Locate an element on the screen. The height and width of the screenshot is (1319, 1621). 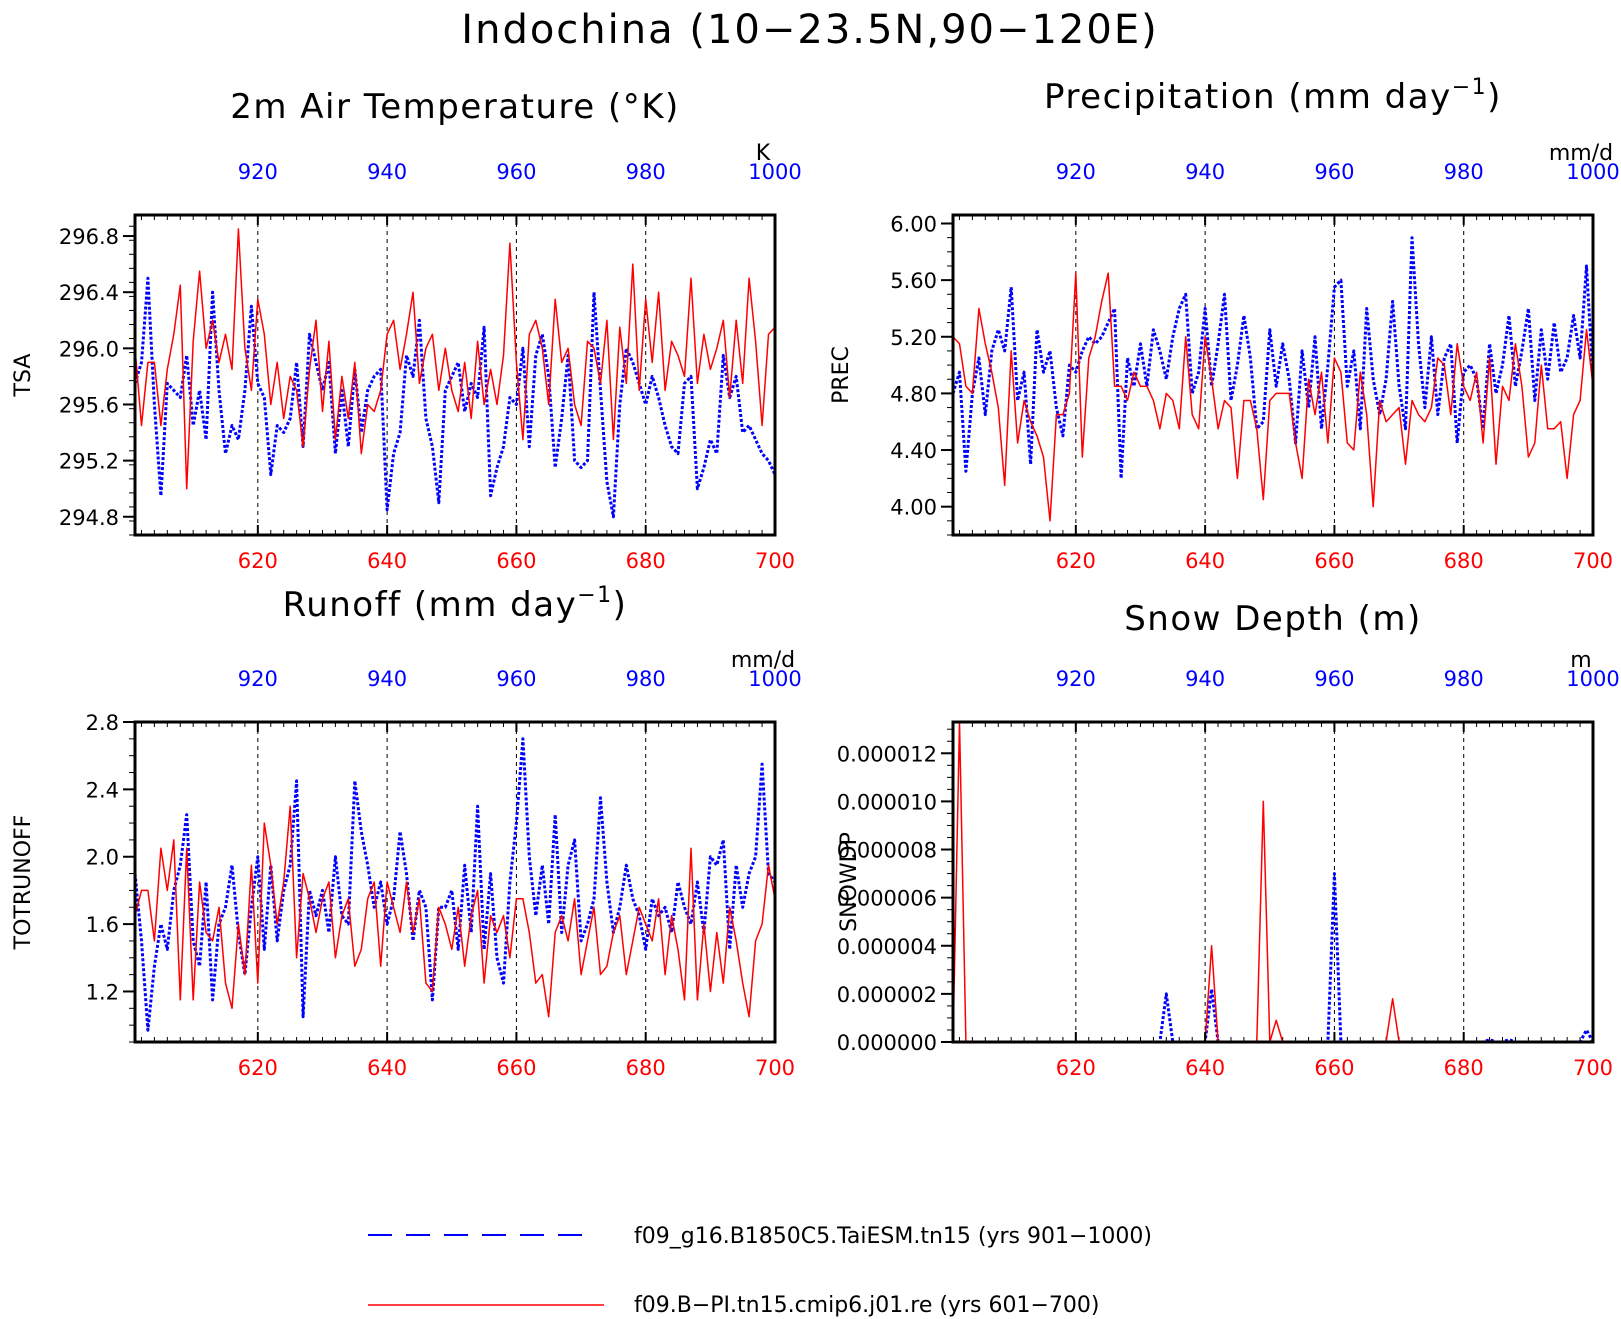
x-tick-label-top-prec: 1000 is located at coordinates (1592, 172).